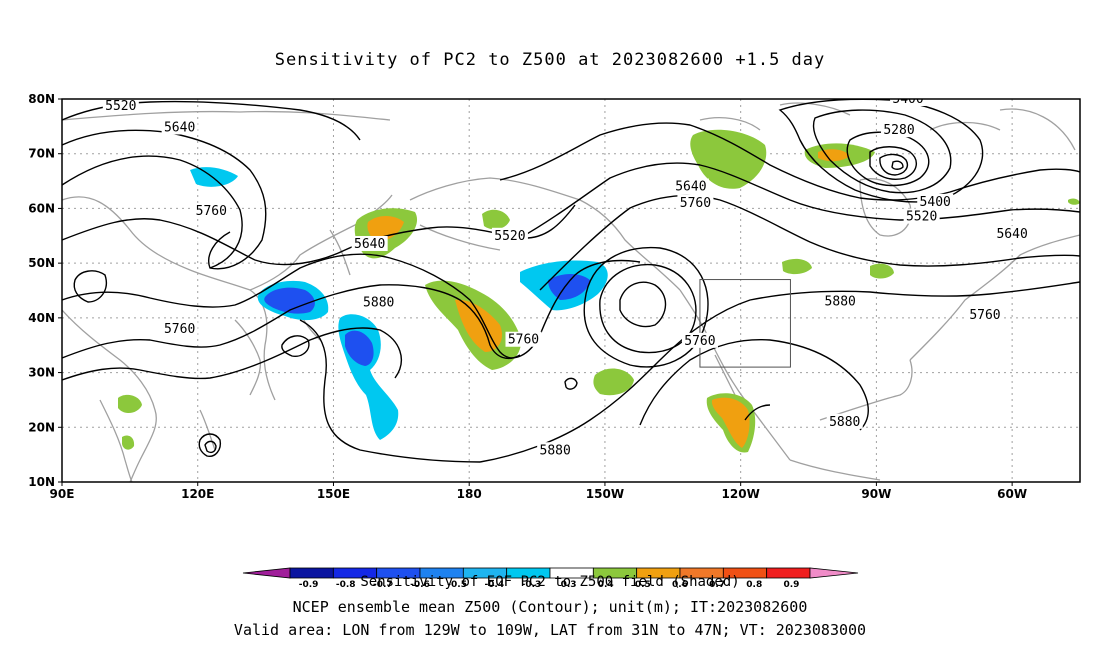  What do you see at coordinates (741, 494) in the screenshot?
I see `lon-label: 120W` at bounding box center [741, 494].